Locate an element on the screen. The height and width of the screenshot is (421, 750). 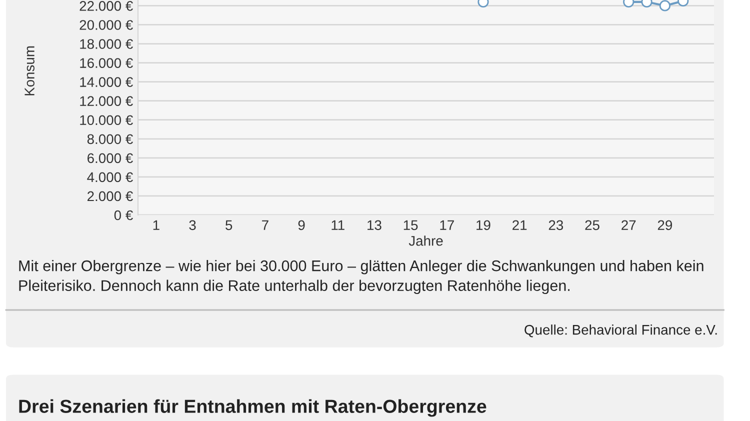
x-tick-label: 19 is located at coordinates (483, 225).